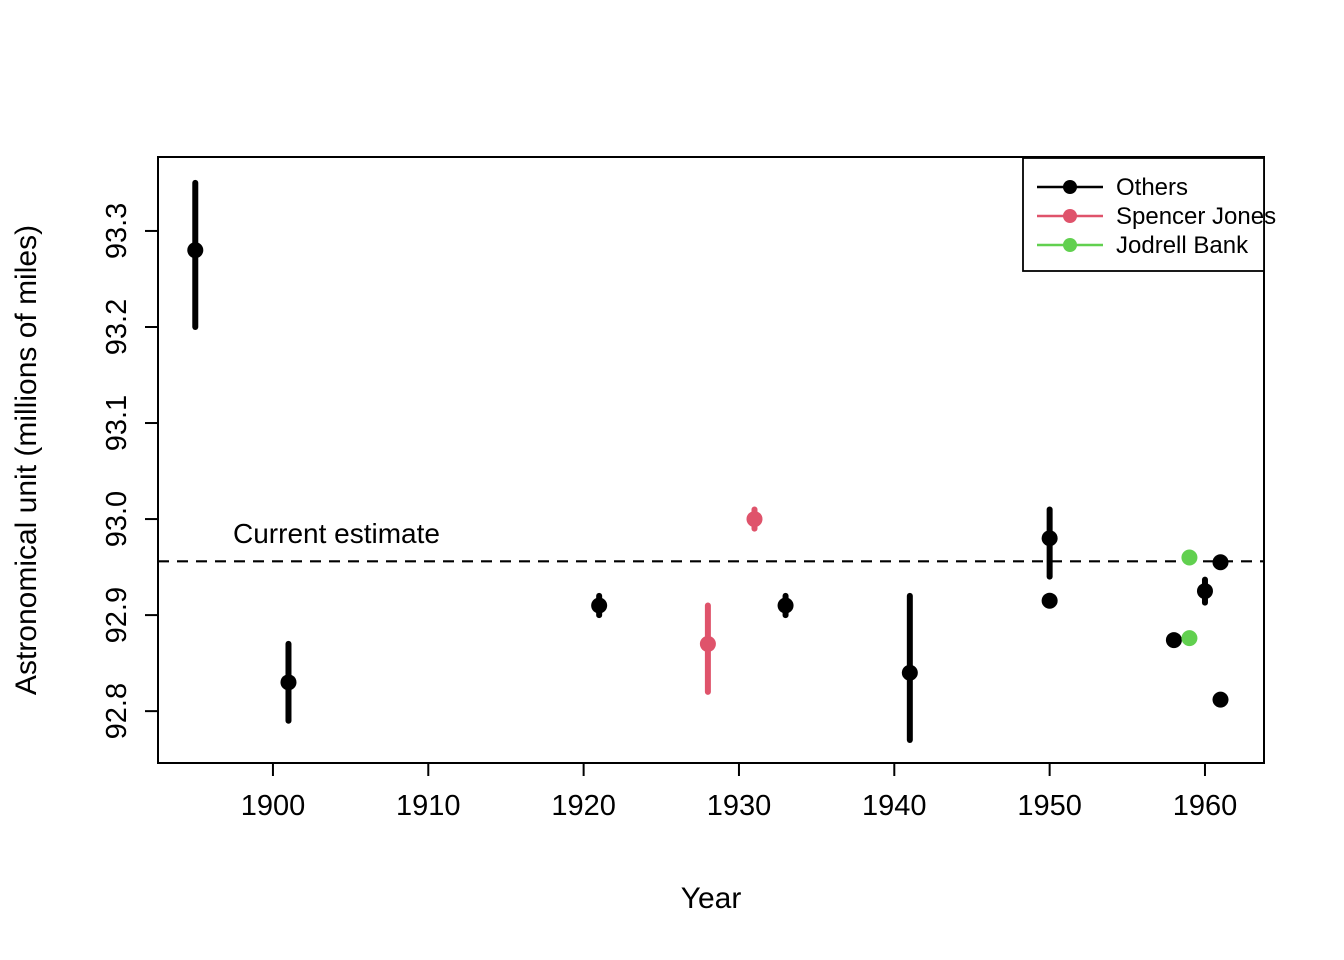  What do you see at coordinates (129, 471) in the screenshot?
I see `y-axis: 92.8 92.9 93.0 93.1 93.2 93.3` at bounding box center [129, 471].